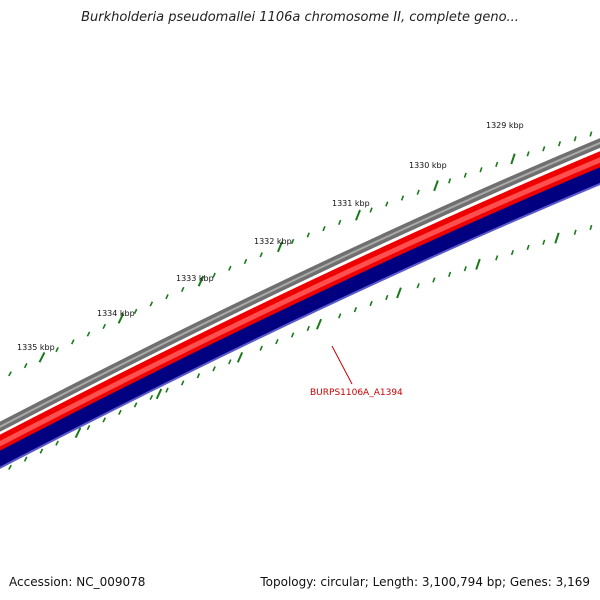 Image resolution: width=600 pixels, height=600 pixels. I want to click on gene-label-leader, so click(342, 365).